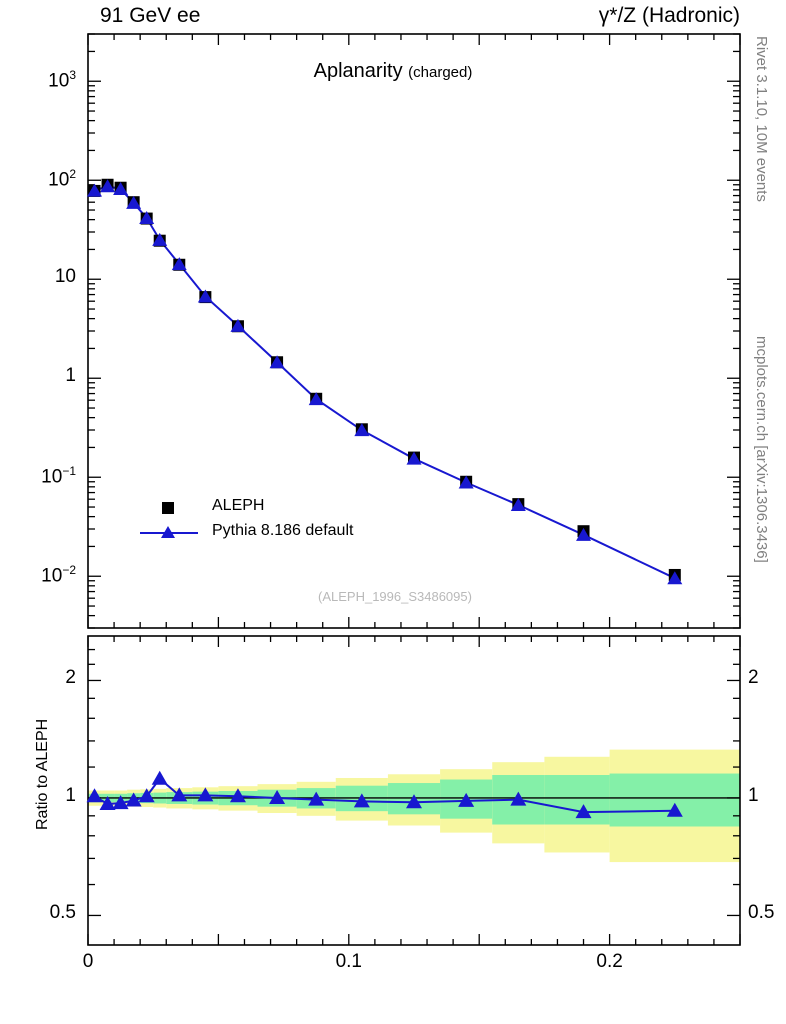 The height and width of the screenshot is (1024, 786). What do you see at coordinates (669, 15) in the screenshot?
I see `header-right-label: γ*/Z (Hadronic)` at bounding box center [669, 15].